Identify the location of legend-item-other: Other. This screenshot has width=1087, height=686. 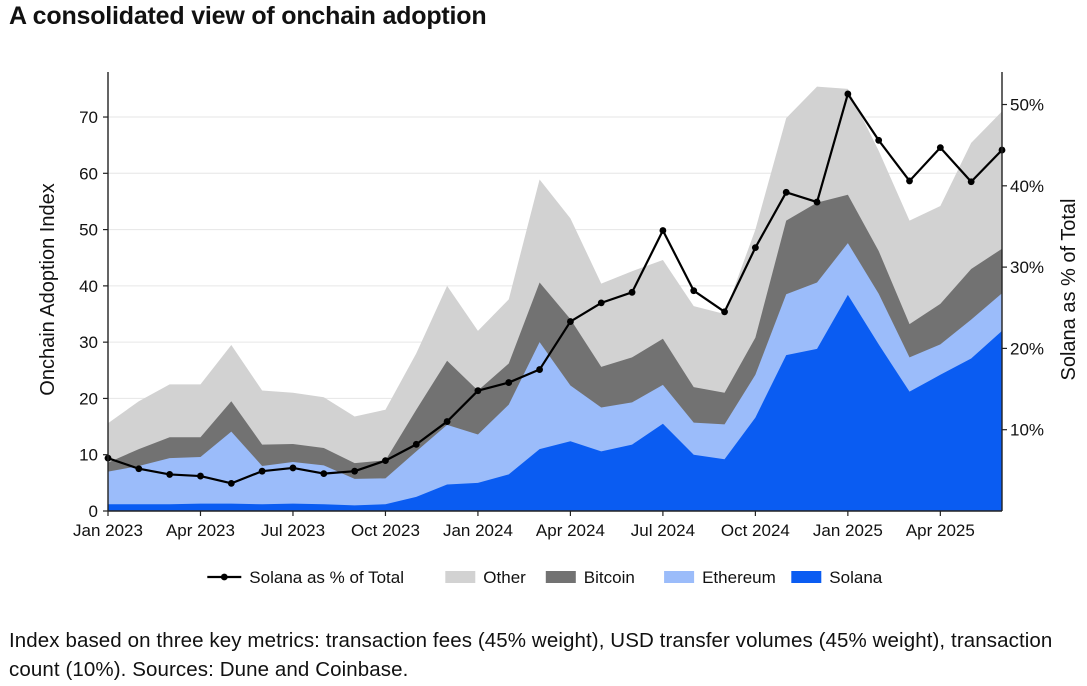
(485, 577).